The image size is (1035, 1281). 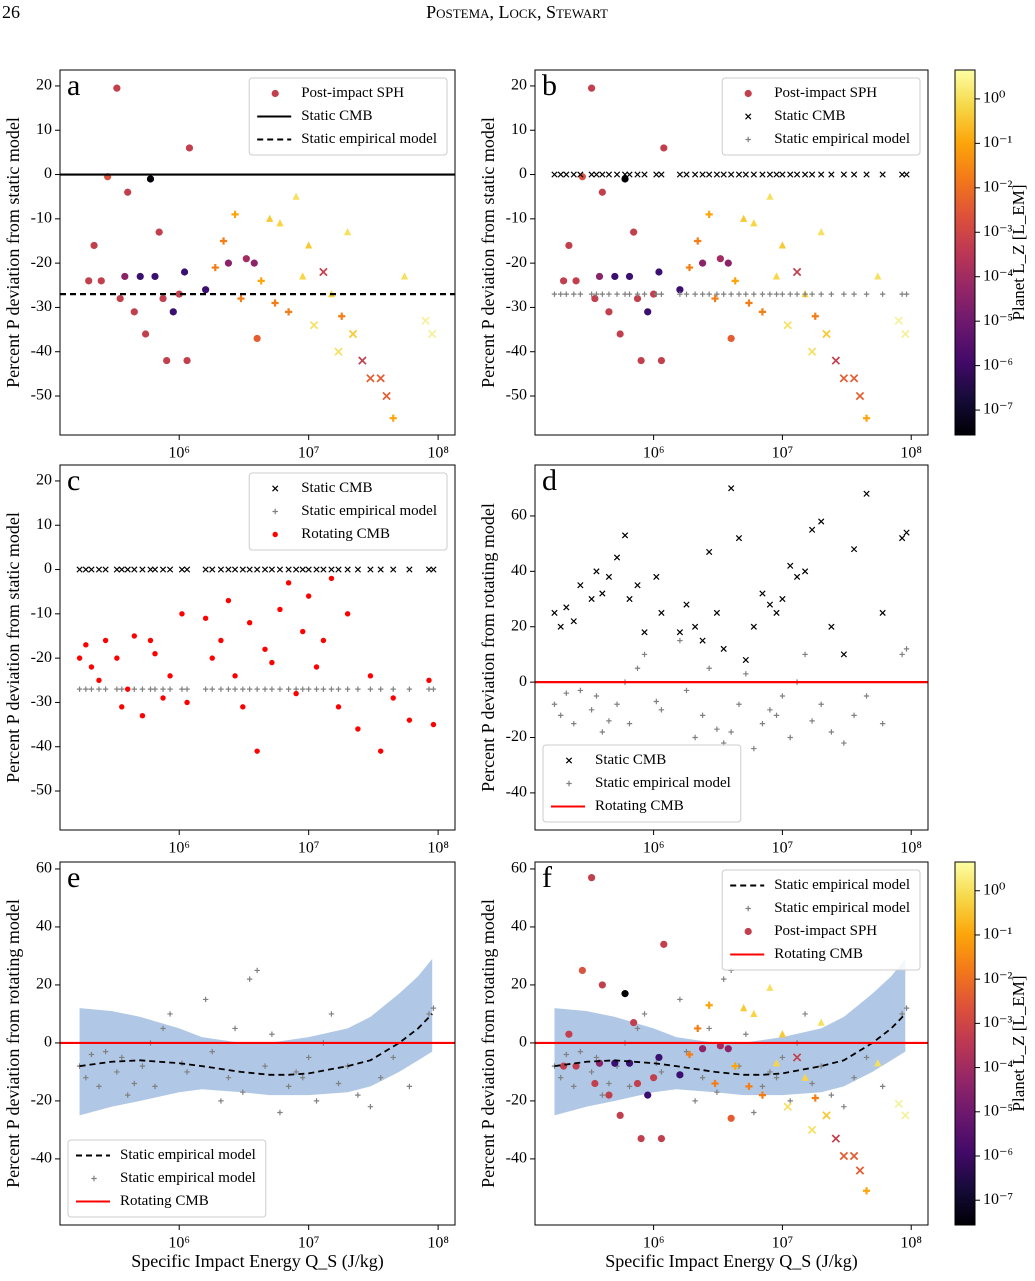 I want to click on colorbar-tick-label: 10⁻⁷, so click(x=998, y=1199).